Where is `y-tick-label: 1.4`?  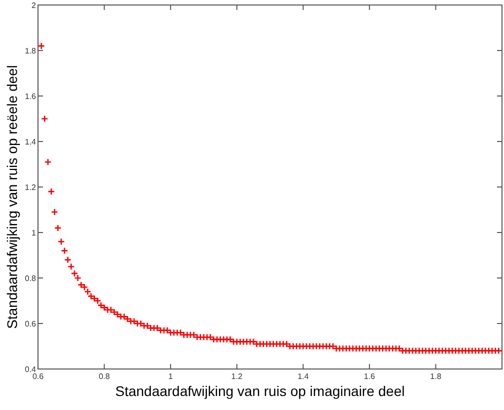 y-tick-label: 1.4 is located at coordinates (30, 142).